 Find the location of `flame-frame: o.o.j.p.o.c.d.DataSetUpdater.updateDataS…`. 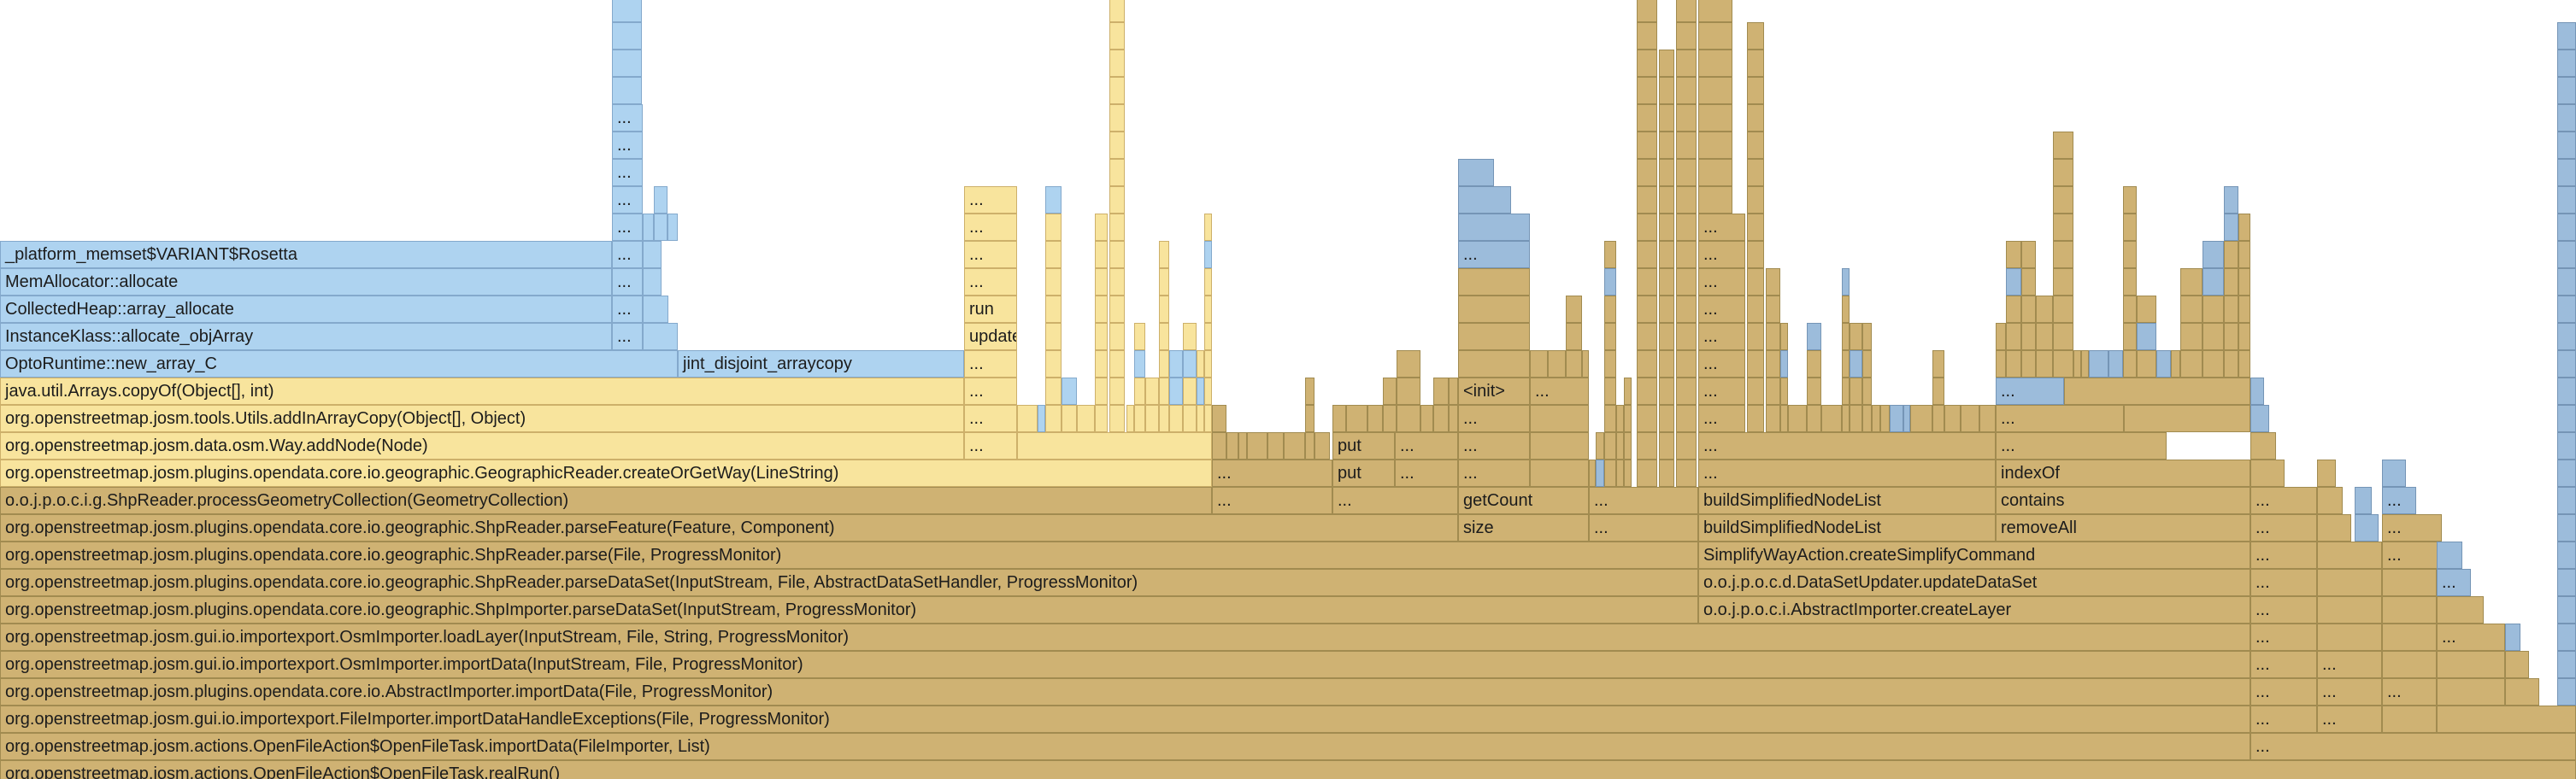

flame-frame: o.o.j.p.o.c.d.DataSetUpdater.updateDataS… is located at coordinates (1974, 582).